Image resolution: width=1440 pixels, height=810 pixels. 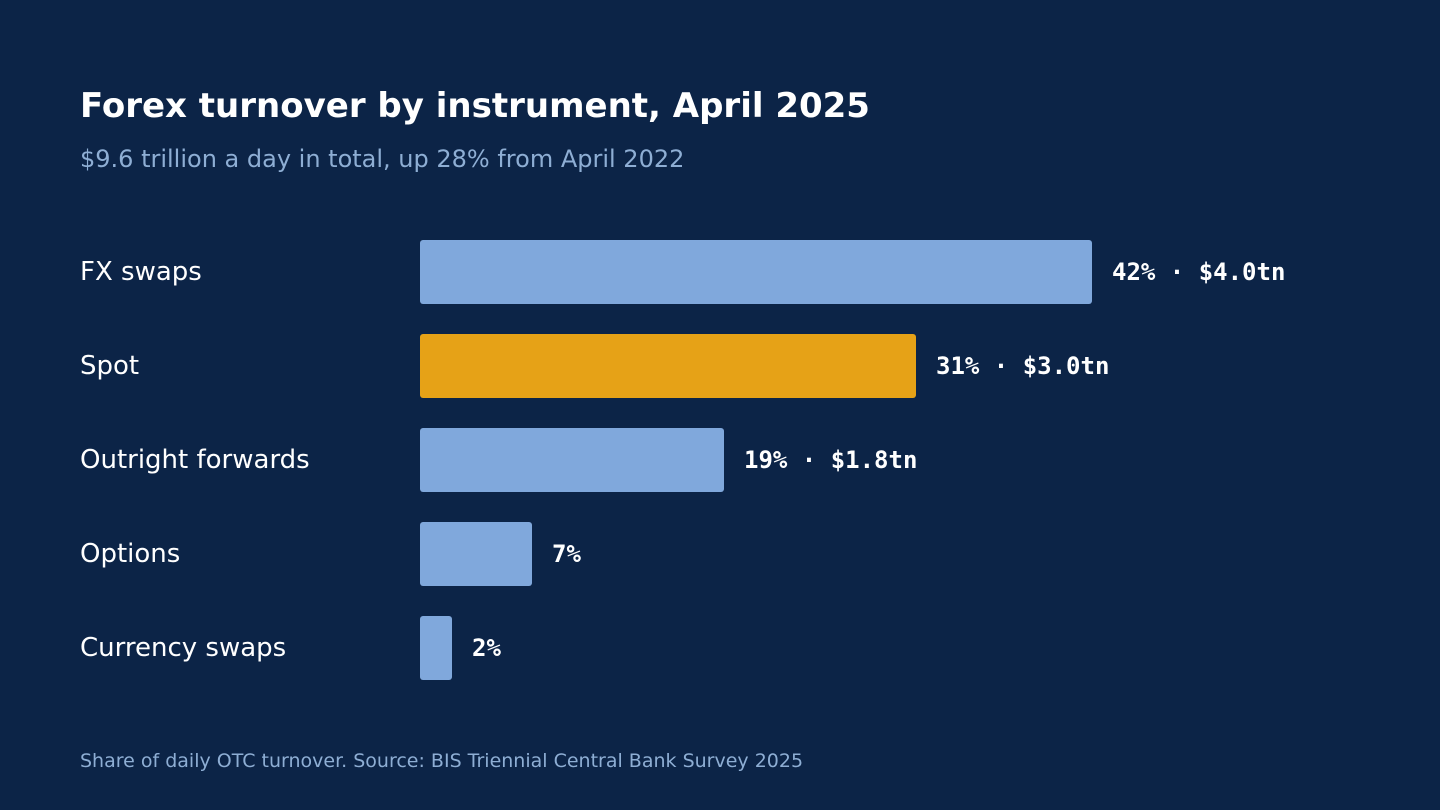 What do you see at coordinates (668, 366) in the screenshot?
I see `bar-spot` at bounding box center [668, 366].